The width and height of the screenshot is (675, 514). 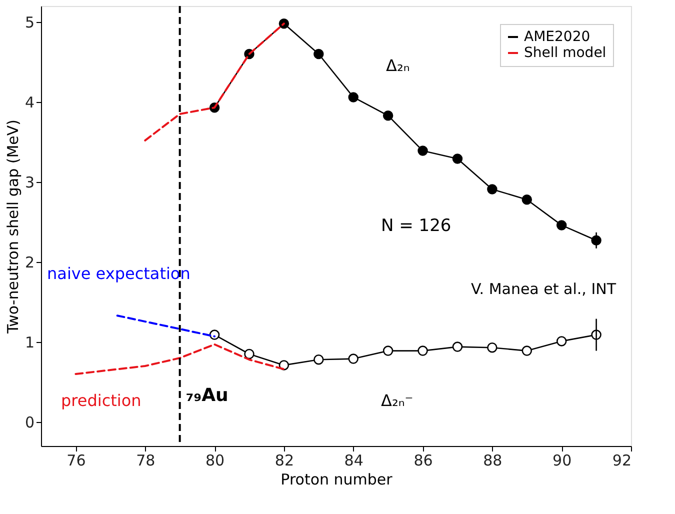 What do you see at coordinates (29, 423) in the screenshot?
I see `y-tick-label: 0` at bounding box center [29, 423].